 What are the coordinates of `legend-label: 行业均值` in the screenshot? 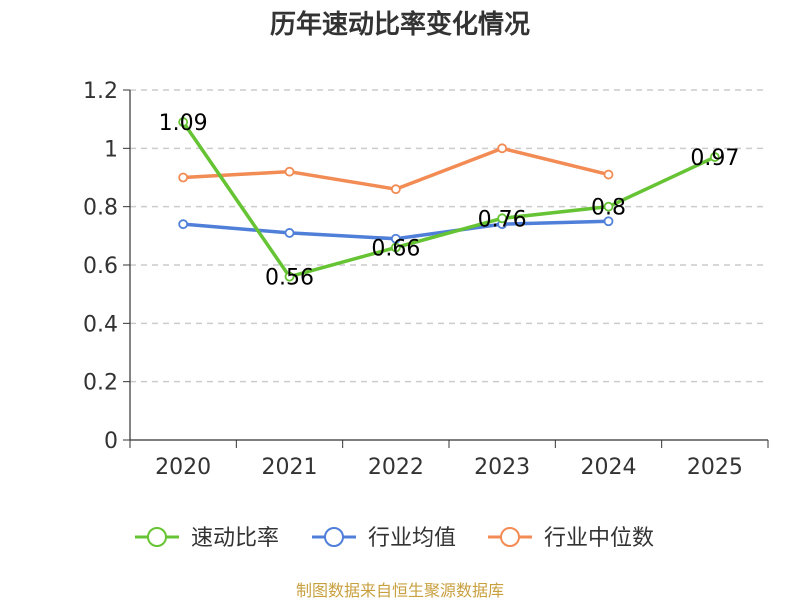 It's located at (412, 538).